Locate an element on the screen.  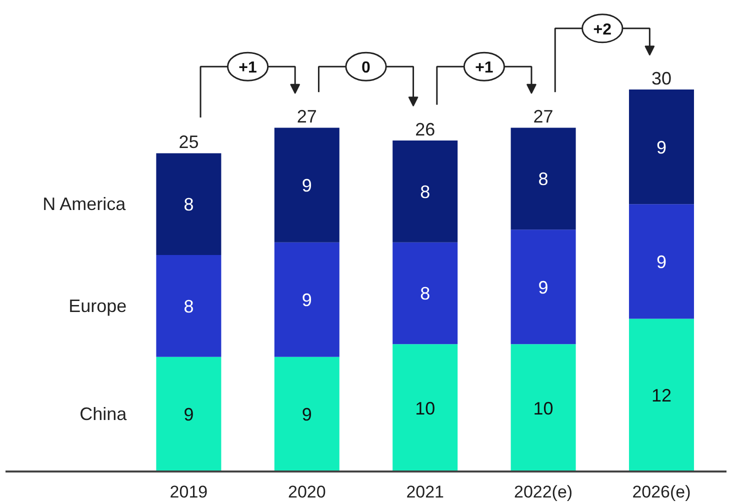
x-tick-label: 2020 is located at coordinates (307, 492).